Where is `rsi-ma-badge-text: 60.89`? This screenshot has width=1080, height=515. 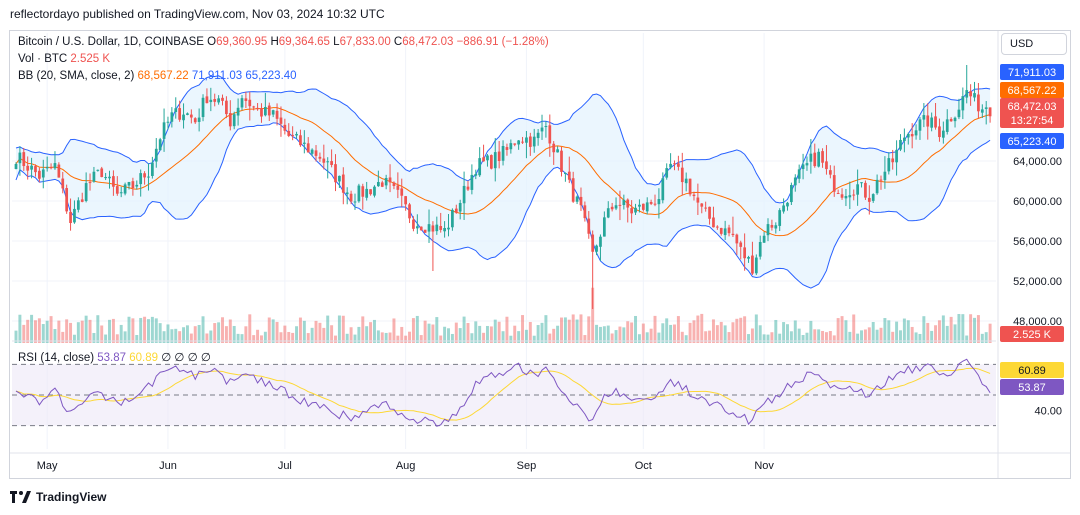
rsi-ma-badge-text: 60.89 is located at coordinates (1032, 371).